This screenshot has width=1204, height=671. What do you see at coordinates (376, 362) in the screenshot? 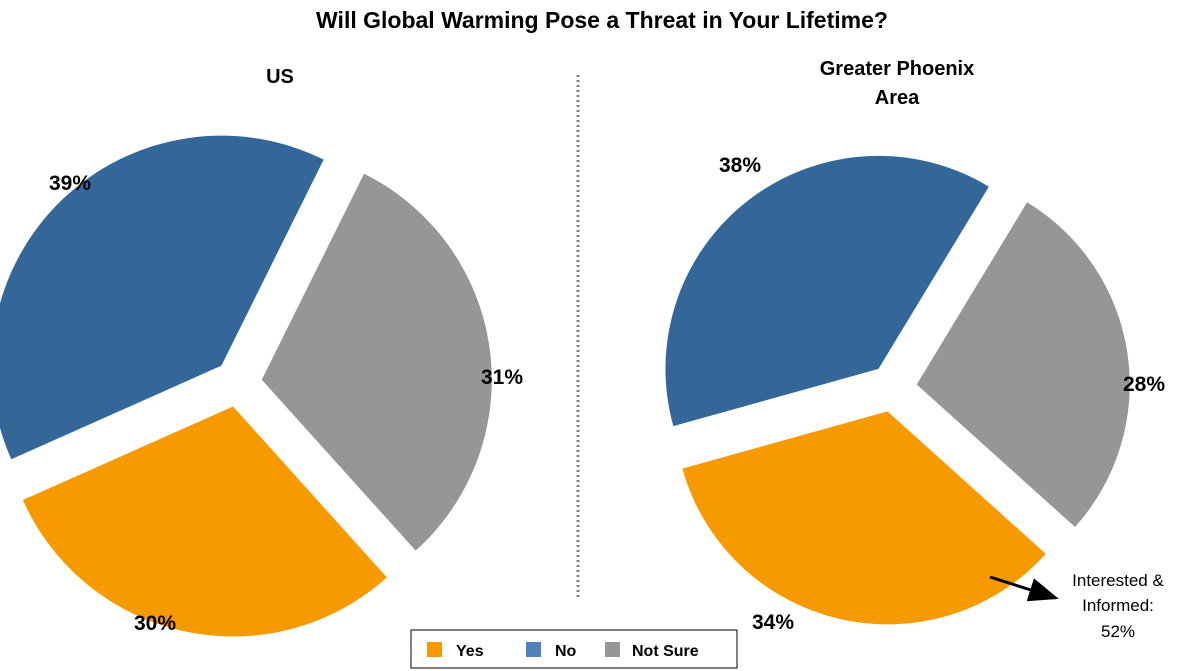
I see `us-slice-not-sure` at bounding box center [376, 362].